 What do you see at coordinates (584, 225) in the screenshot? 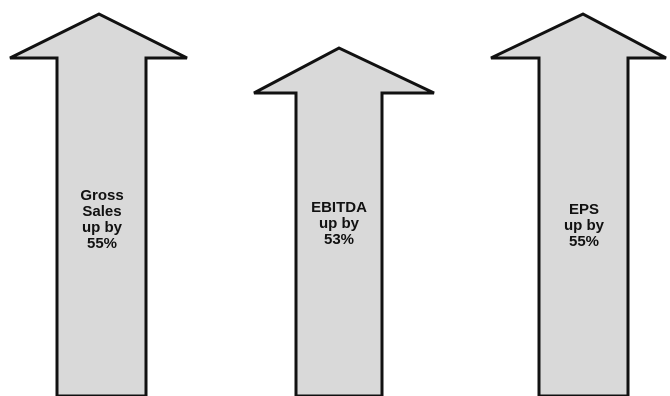
I see `label-eps: EPS up by 55%` at bounding box center [584, 225].